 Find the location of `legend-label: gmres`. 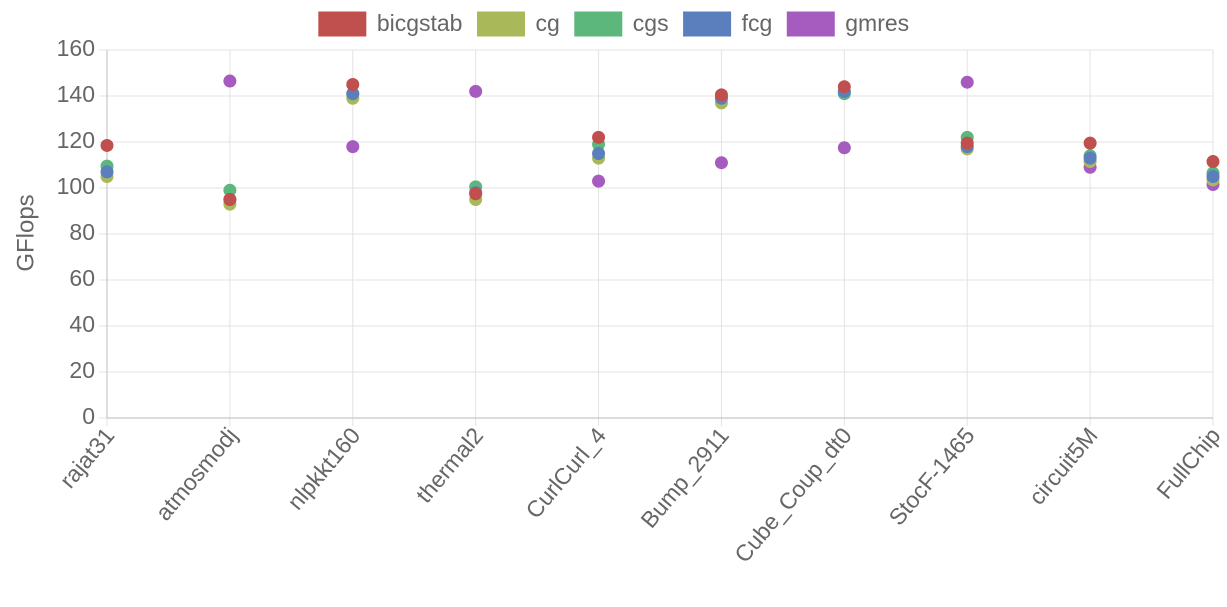

legend-label: gmres is located at coordinates (877, 23).